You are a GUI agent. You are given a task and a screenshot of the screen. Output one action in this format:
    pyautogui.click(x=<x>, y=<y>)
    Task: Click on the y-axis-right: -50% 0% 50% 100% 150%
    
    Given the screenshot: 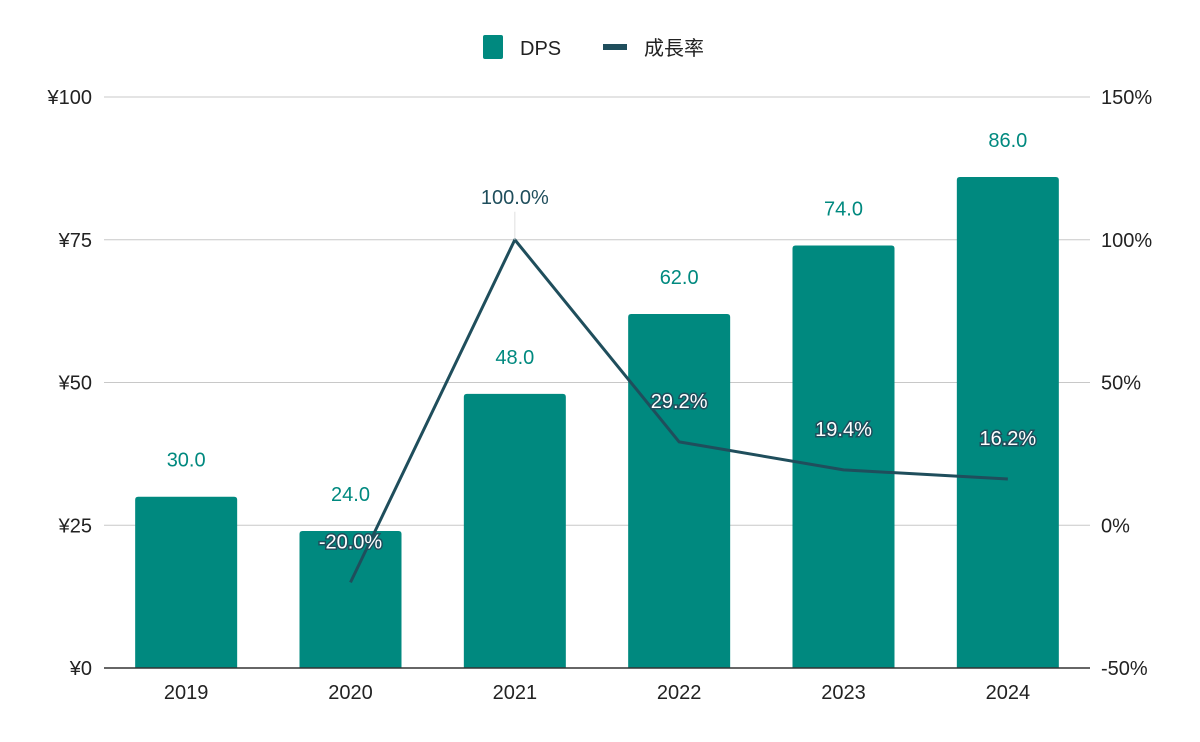 What is the action you would take?
    pyautogui.click(x=1126, y=383)
    